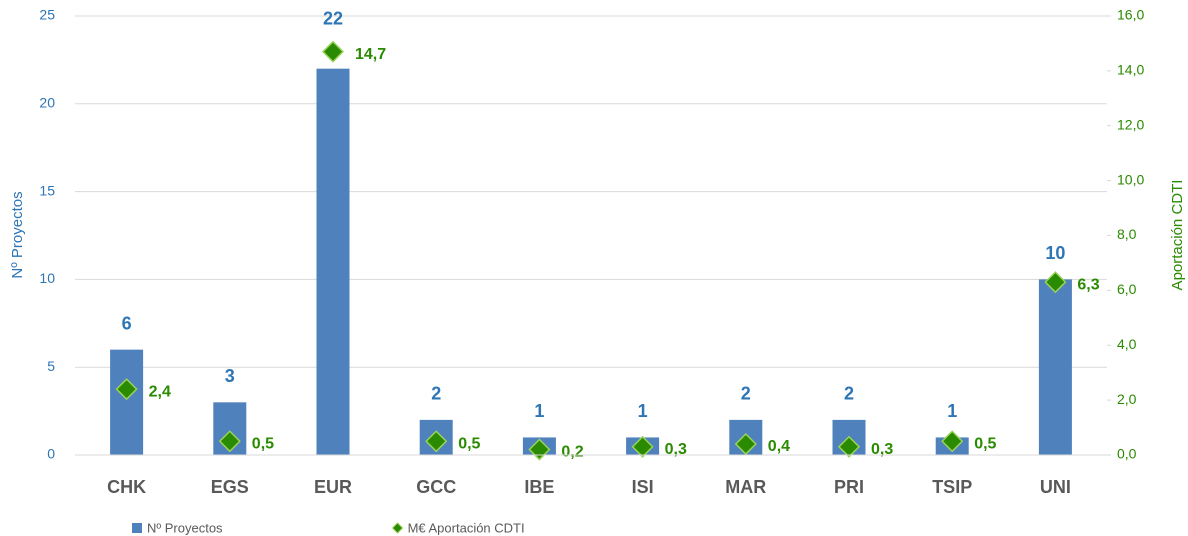  What do you see at coordinates (1055, 487) in the screenshot?
I see `x-tick-label: UNI` at bounding box center [1055, 487].